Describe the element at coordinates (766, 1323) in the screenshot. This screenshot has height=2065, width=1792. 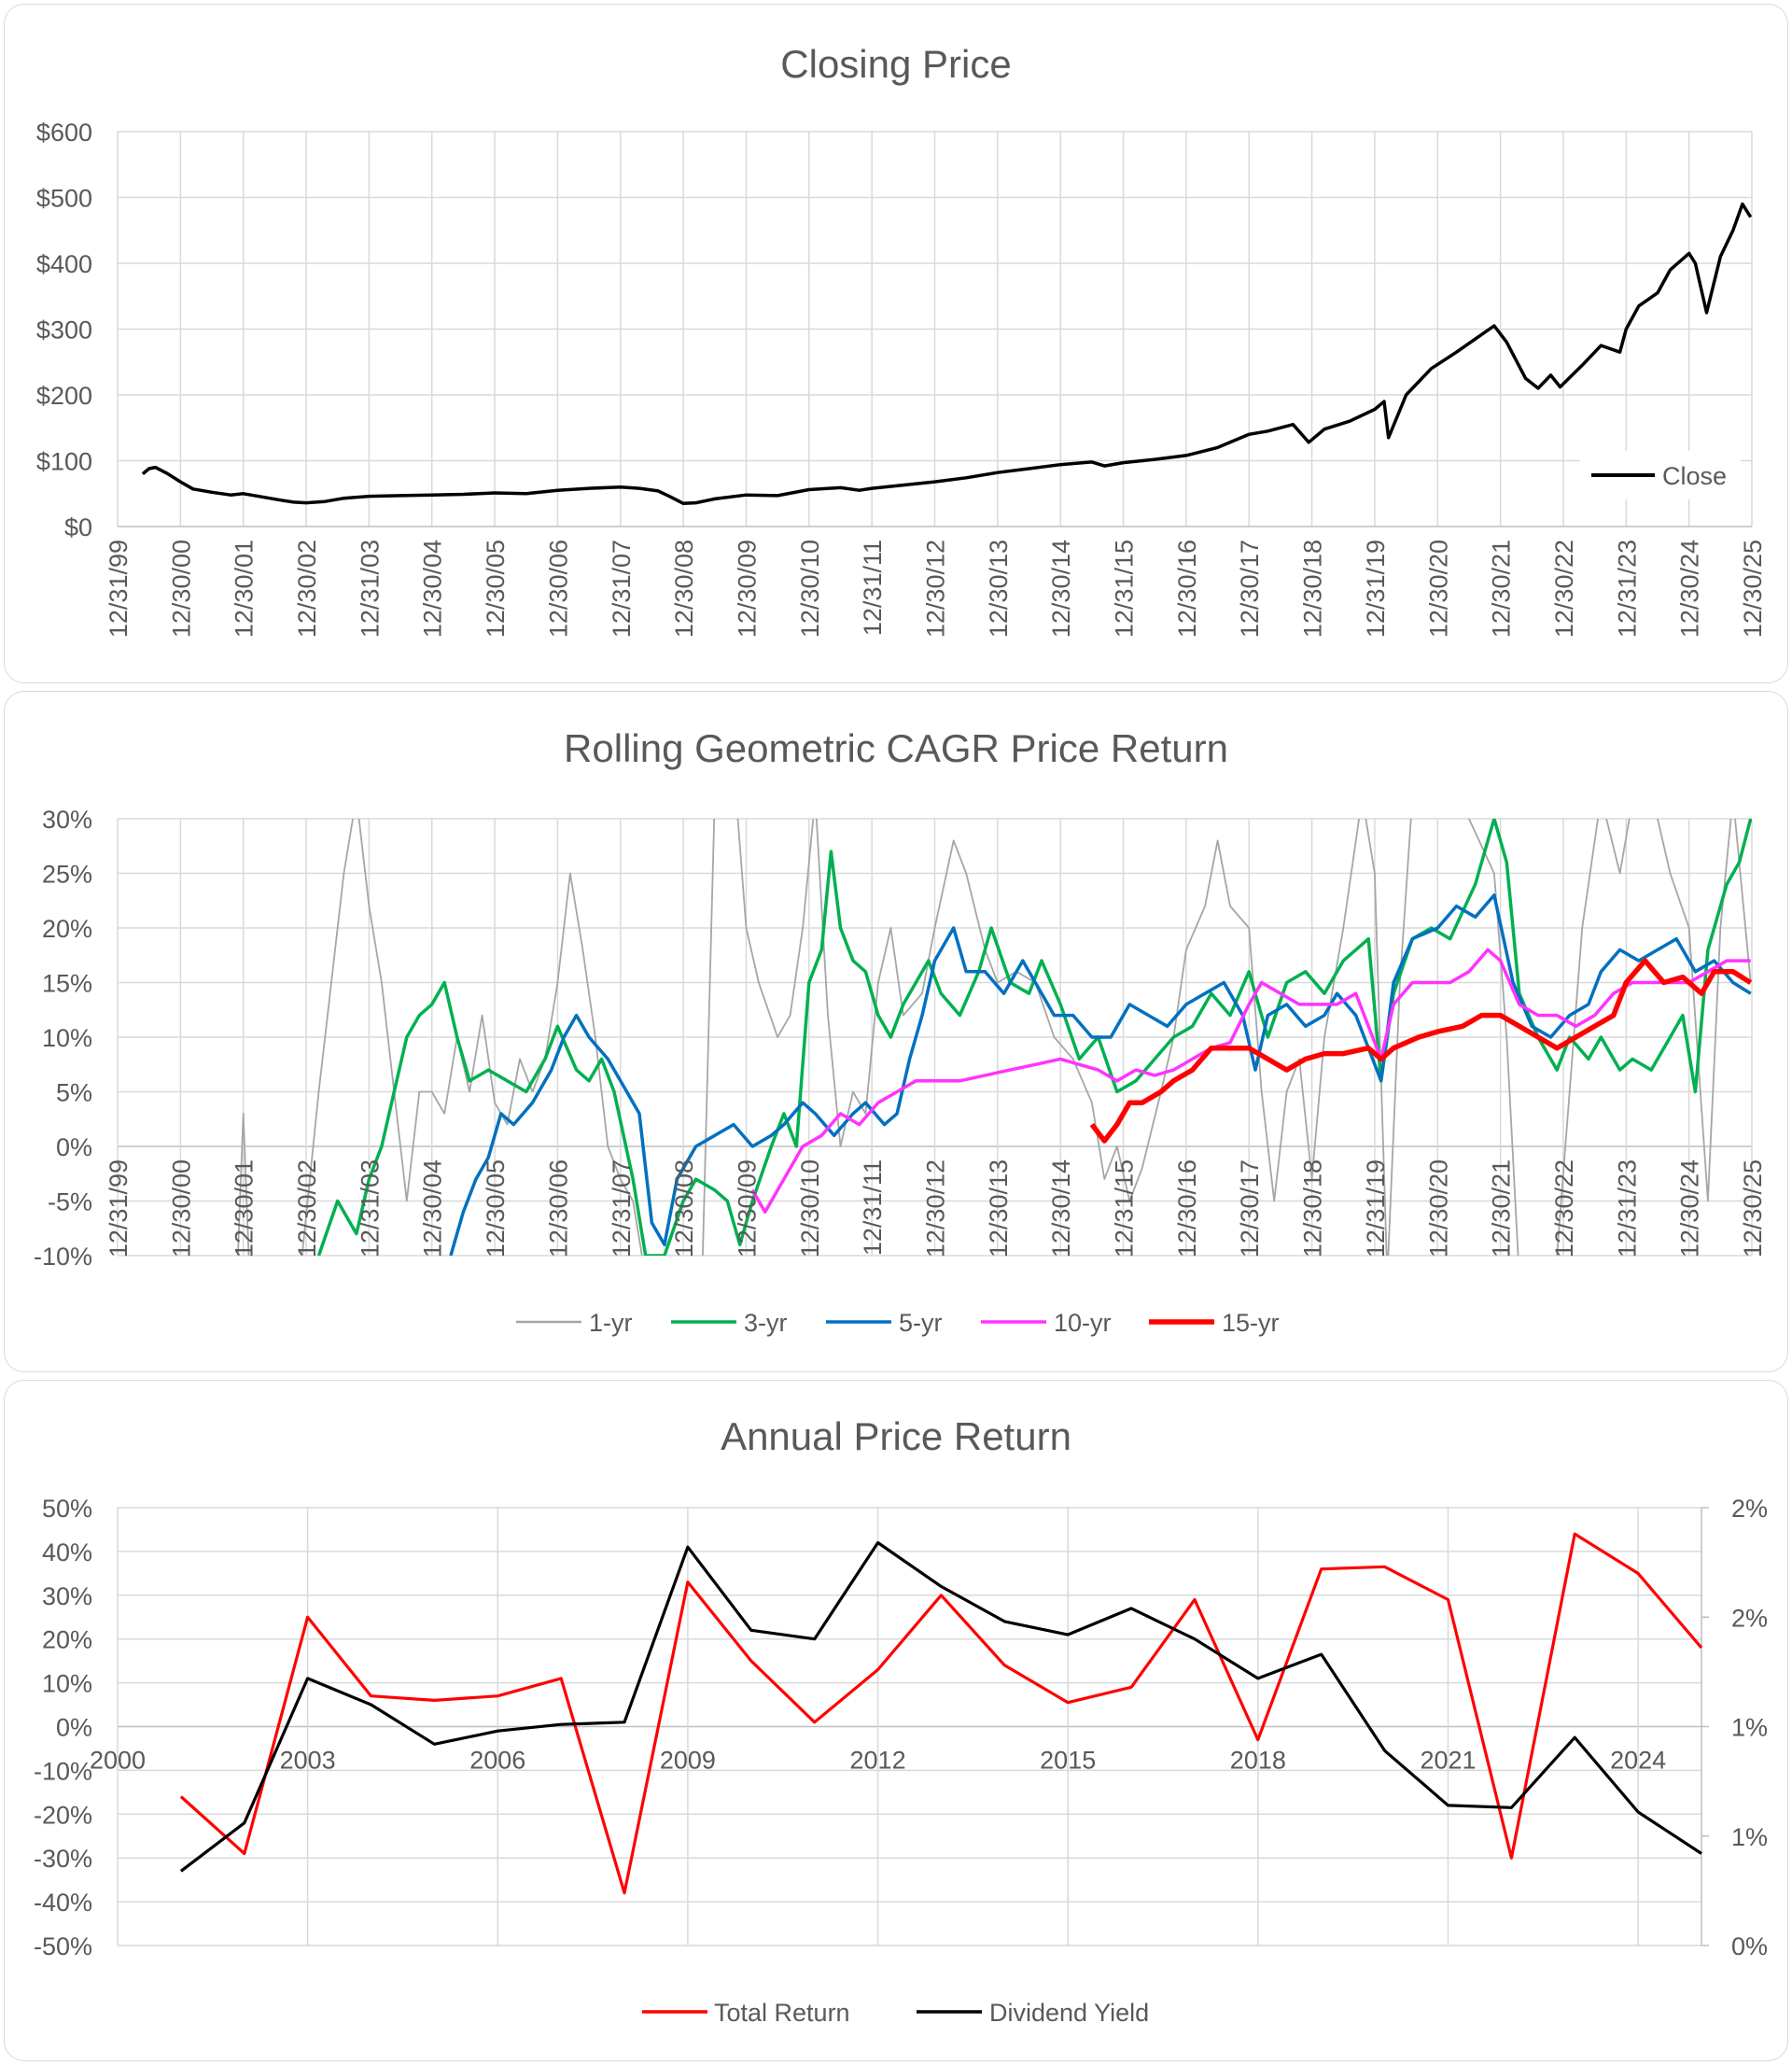
I see `legend-label-3-yr: 3-yr` at that location.